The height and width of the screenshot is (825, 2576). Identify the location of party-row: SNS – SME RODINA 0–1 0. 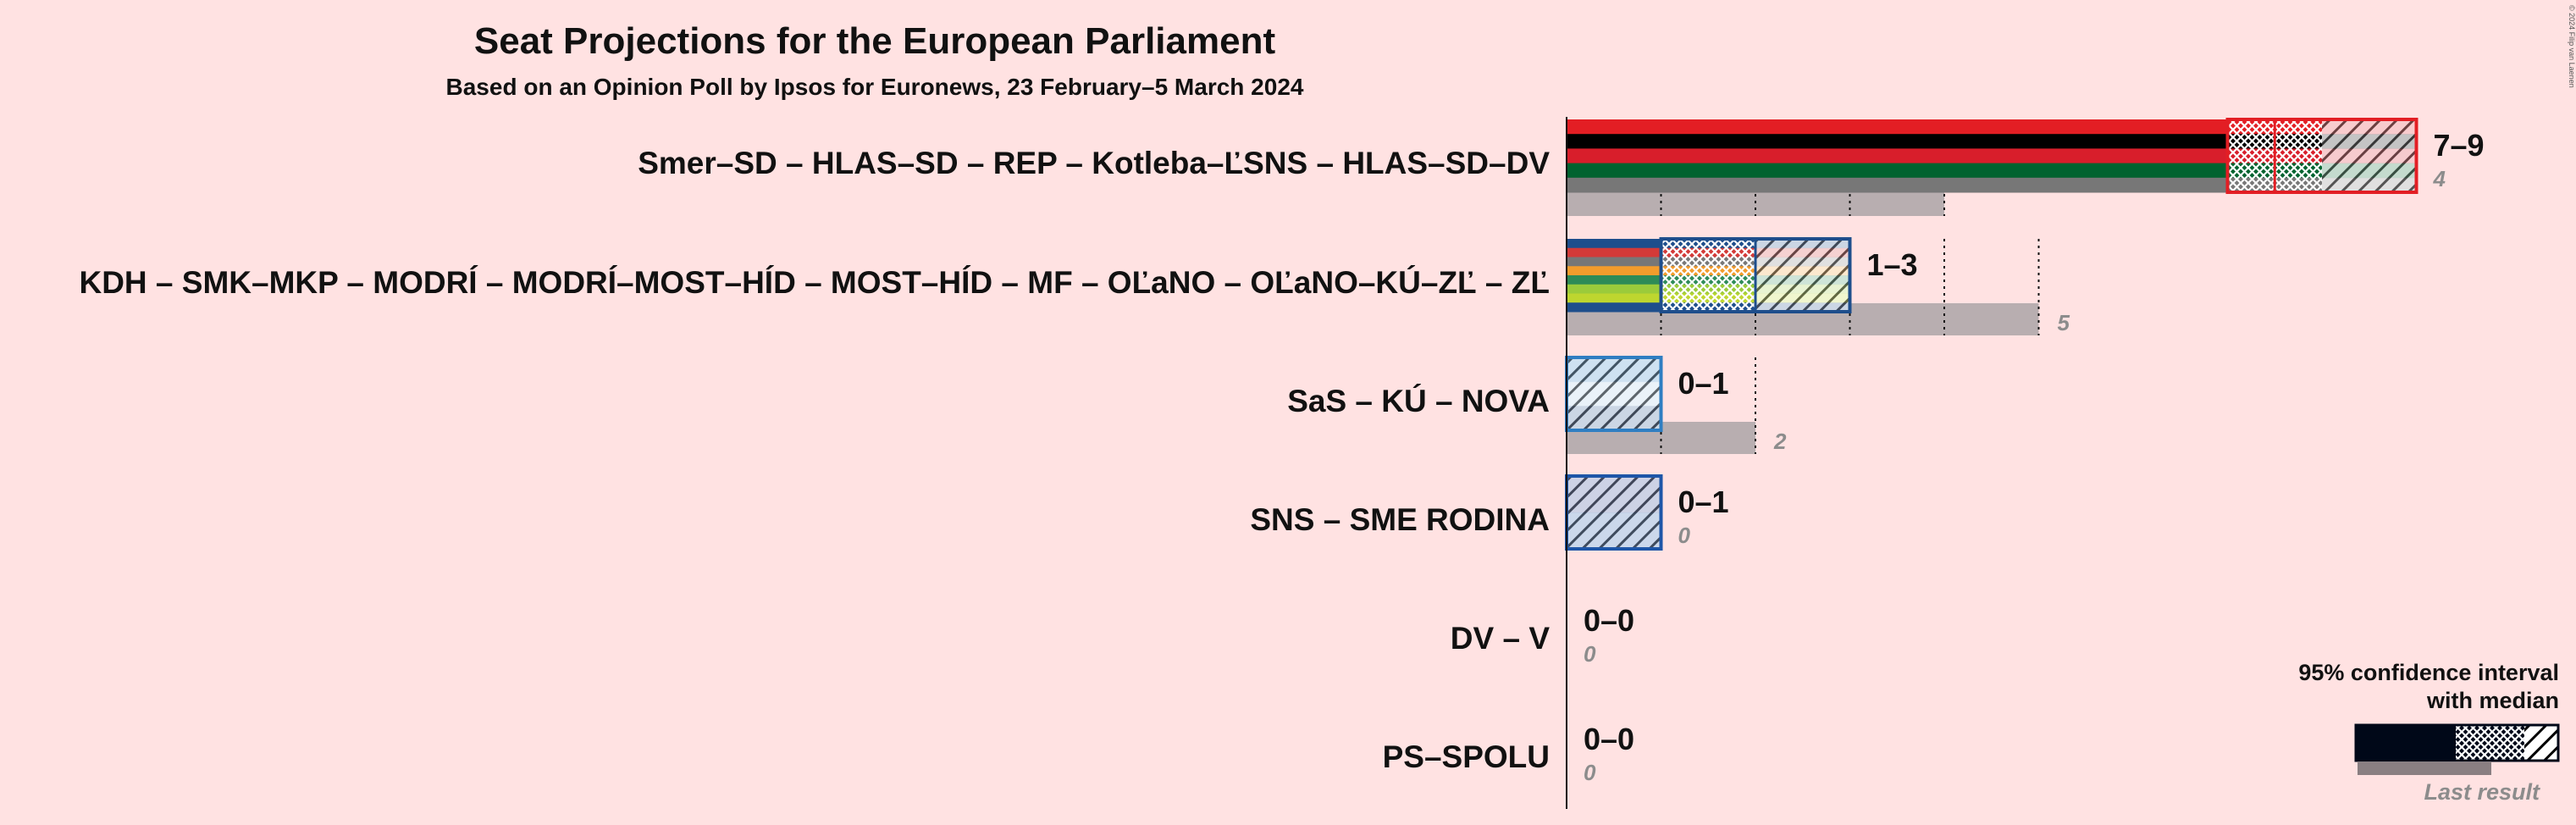
(1489, 512).